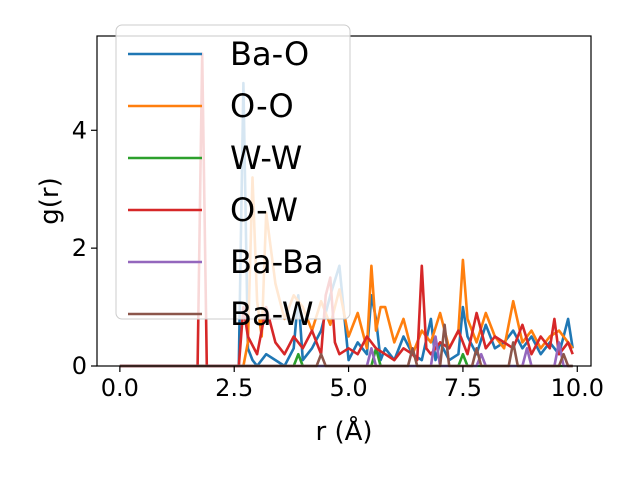 The height and width of the screenshot is (480, 640). I want to click on x-tick-label: 2.5, so click(234, 388).